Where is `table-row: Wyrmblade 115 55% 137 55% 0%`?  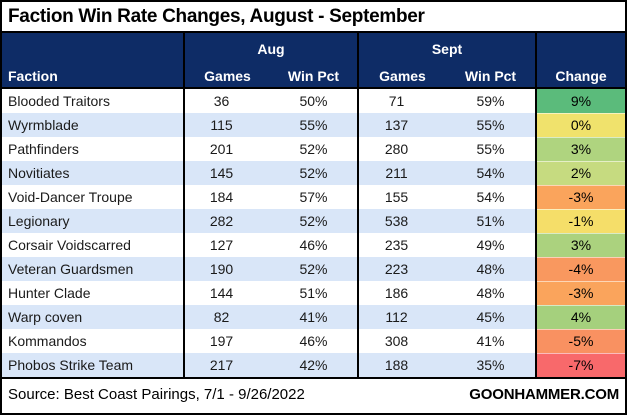 table-row: Wyrmblade 115 55% 137 55% 0% is located at coordinates (313, 125).